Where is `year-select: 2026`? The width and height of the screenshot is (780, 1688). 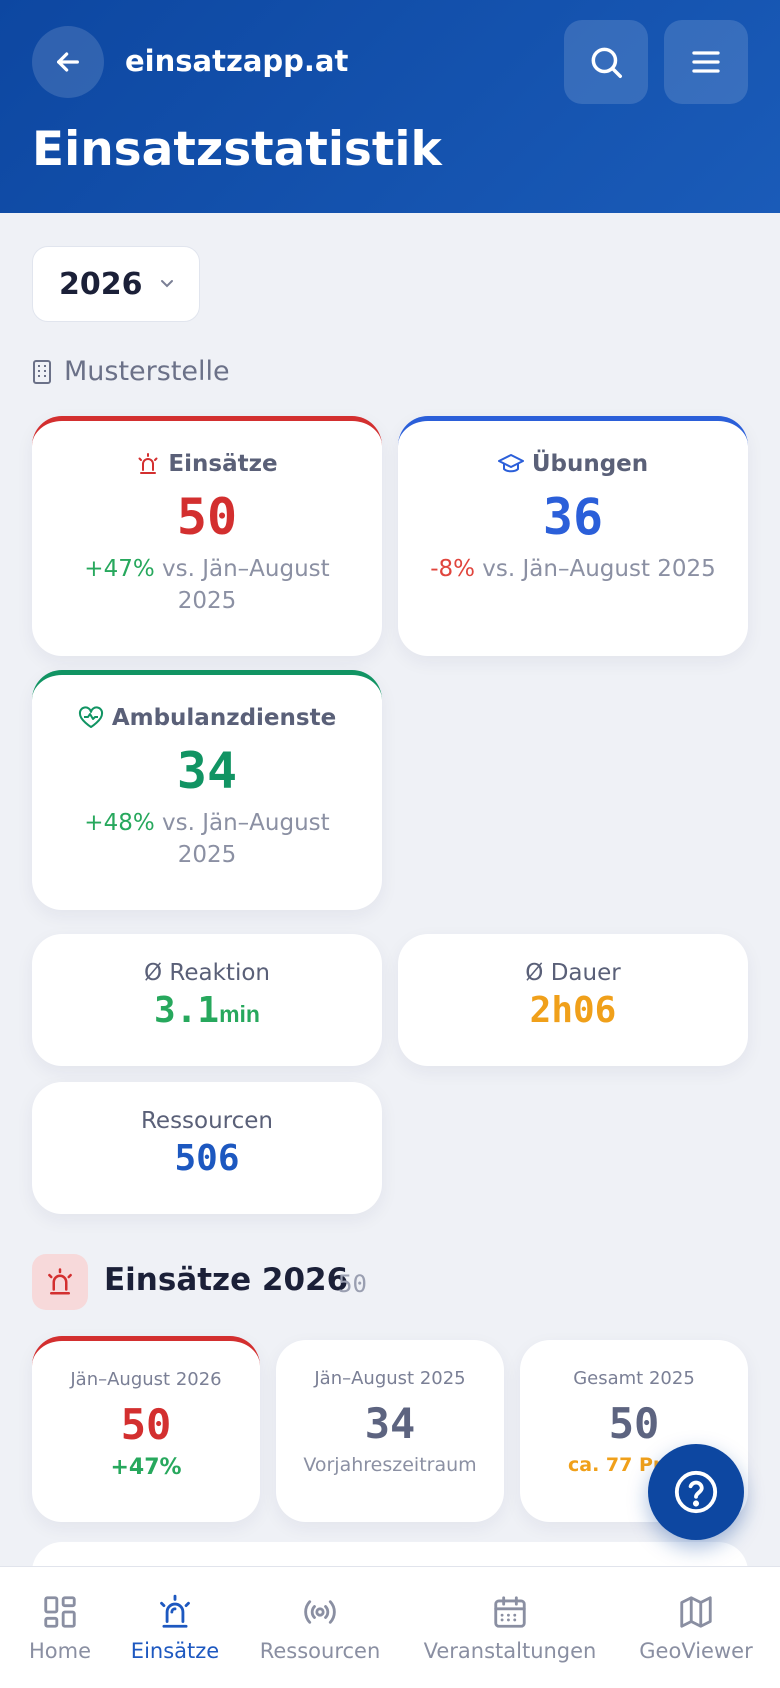 year-select: 2026 is located at coordinates (116, 284).